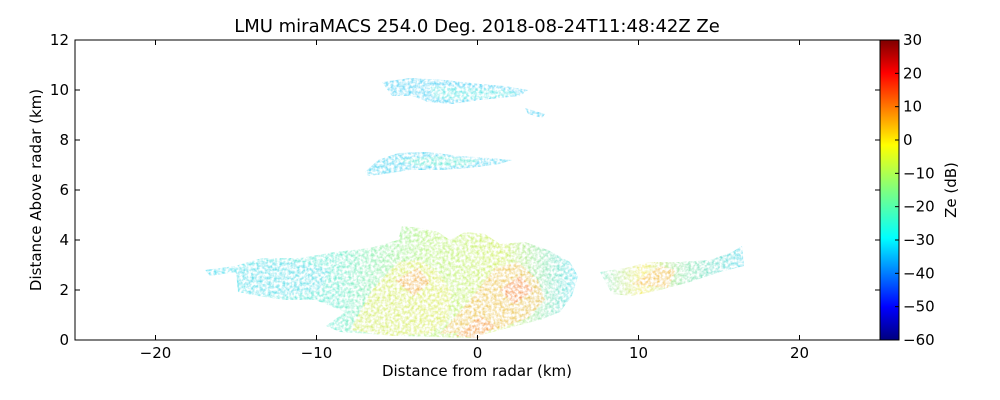 The width and height of the screenshot is (1000, 400). What do you see at coordinates (912, 107) in the screenshot?
I see `colorbar-tick-label: 10` at bounding box center [912, 107].